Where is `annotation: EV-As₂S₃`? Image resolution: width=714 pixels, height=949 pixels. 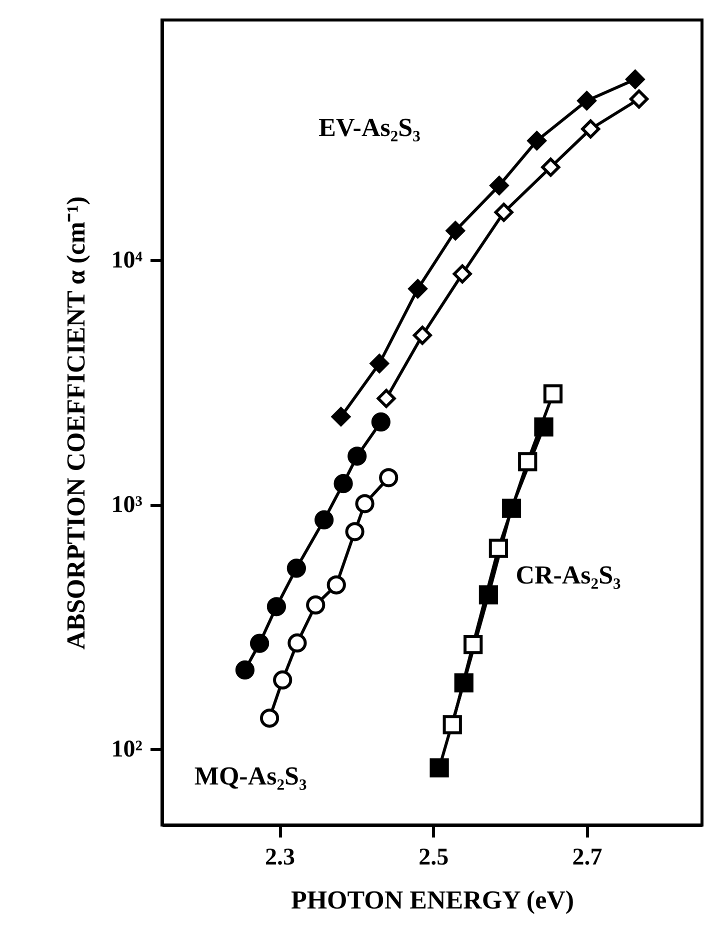
annotation: EV-As₂S₃ is located at coordinates (369, 127).